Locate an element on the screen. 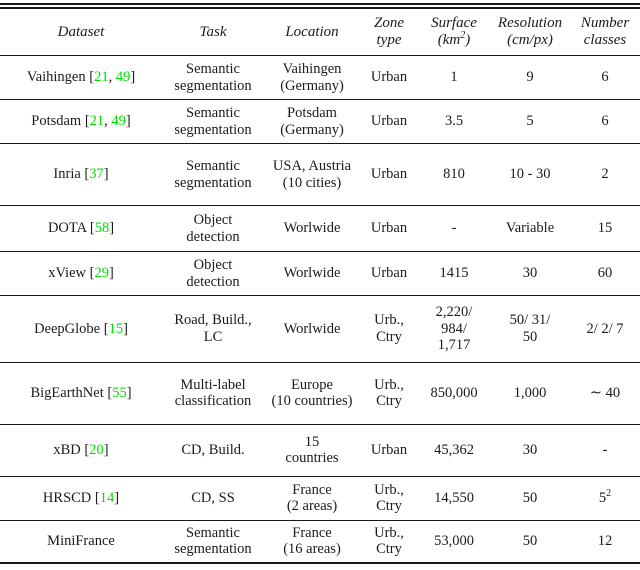  text-run: - is located at coordinates (454, 228).